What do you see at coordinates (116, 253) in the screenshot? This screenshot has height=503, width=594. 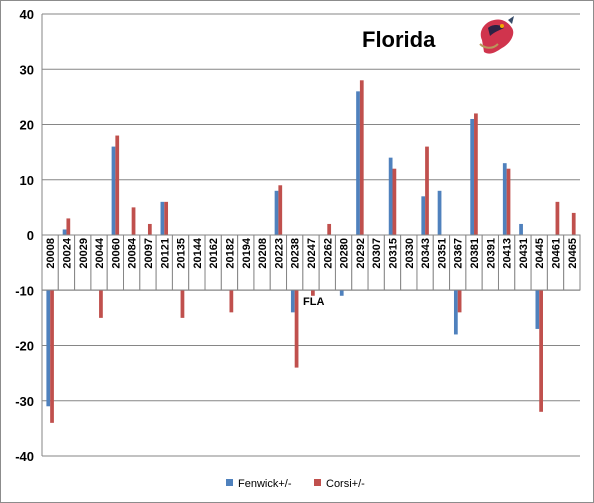 I see `x-category-label: 20060` at bounding box center [116, 253].